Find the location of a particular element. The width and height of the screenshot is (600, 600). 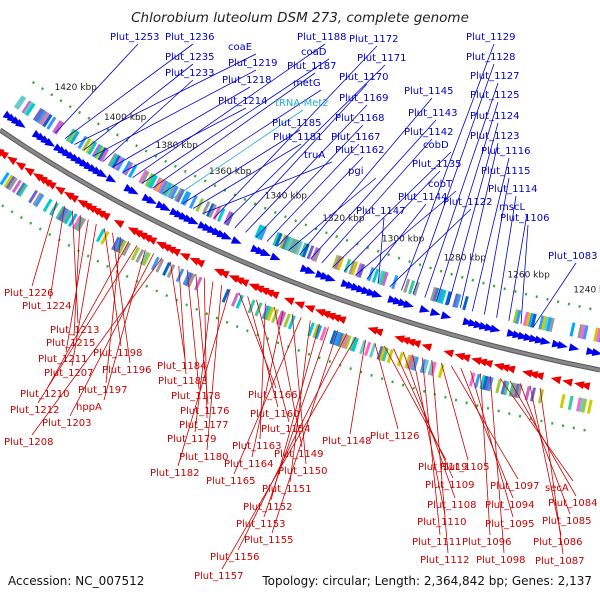

gene-label: Plut_1168 is located at coordinates (360, 118).